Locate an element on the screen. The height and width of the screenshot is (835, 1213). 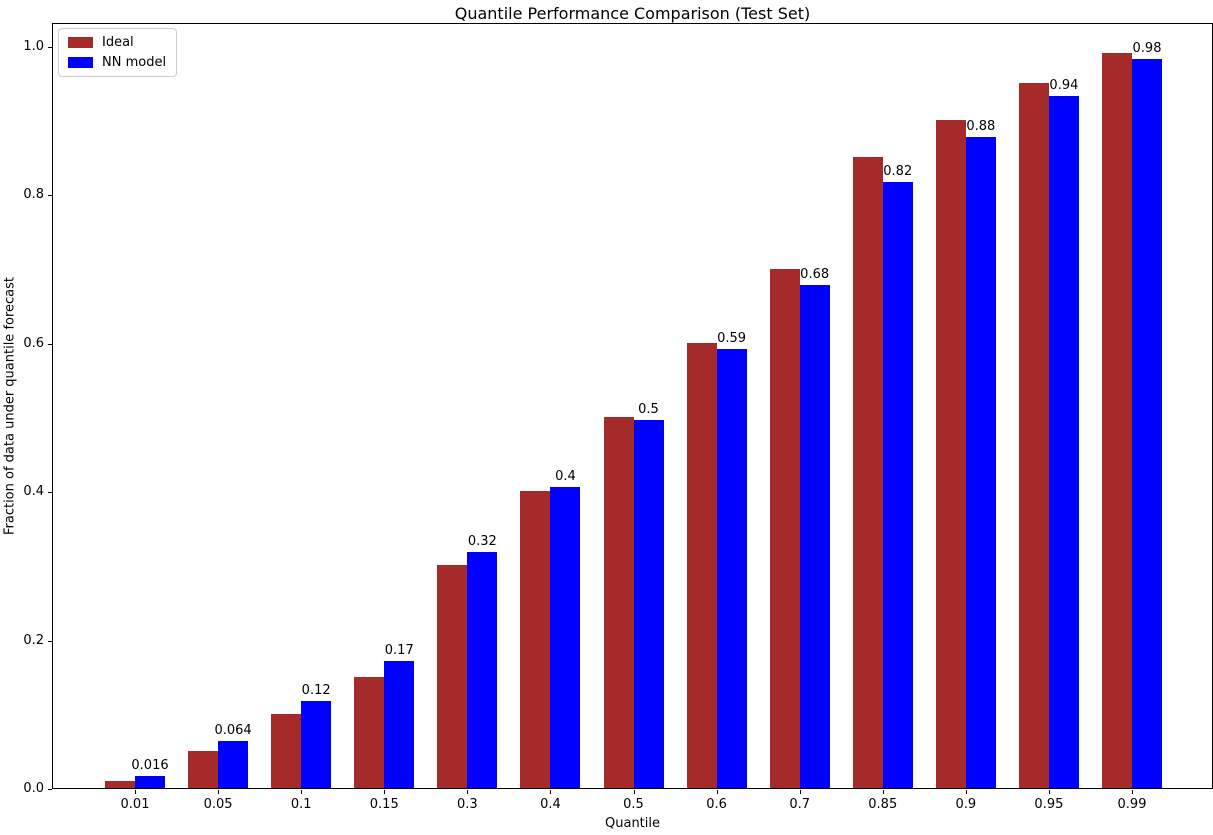
x-tick-label: 0.4 is located at coordinates (550, 804).